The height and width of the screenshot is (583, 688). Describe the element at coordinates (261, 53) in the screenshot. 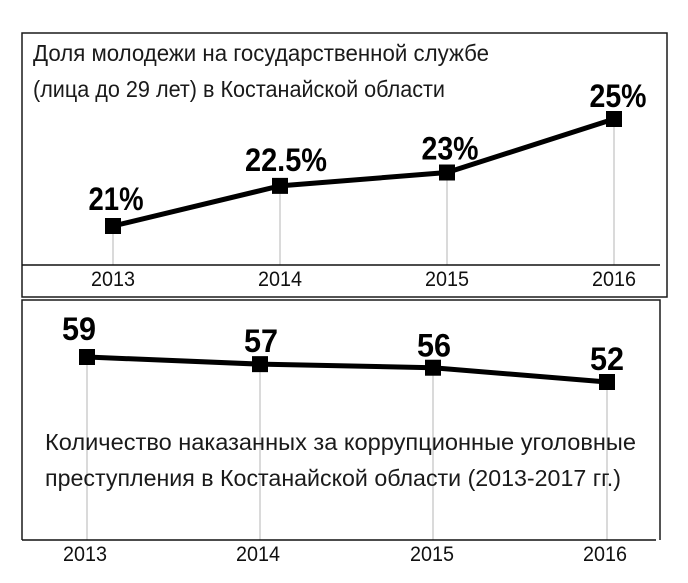

I see `chart-title-line-1: Доля молодежи на государственной службе` at that location.